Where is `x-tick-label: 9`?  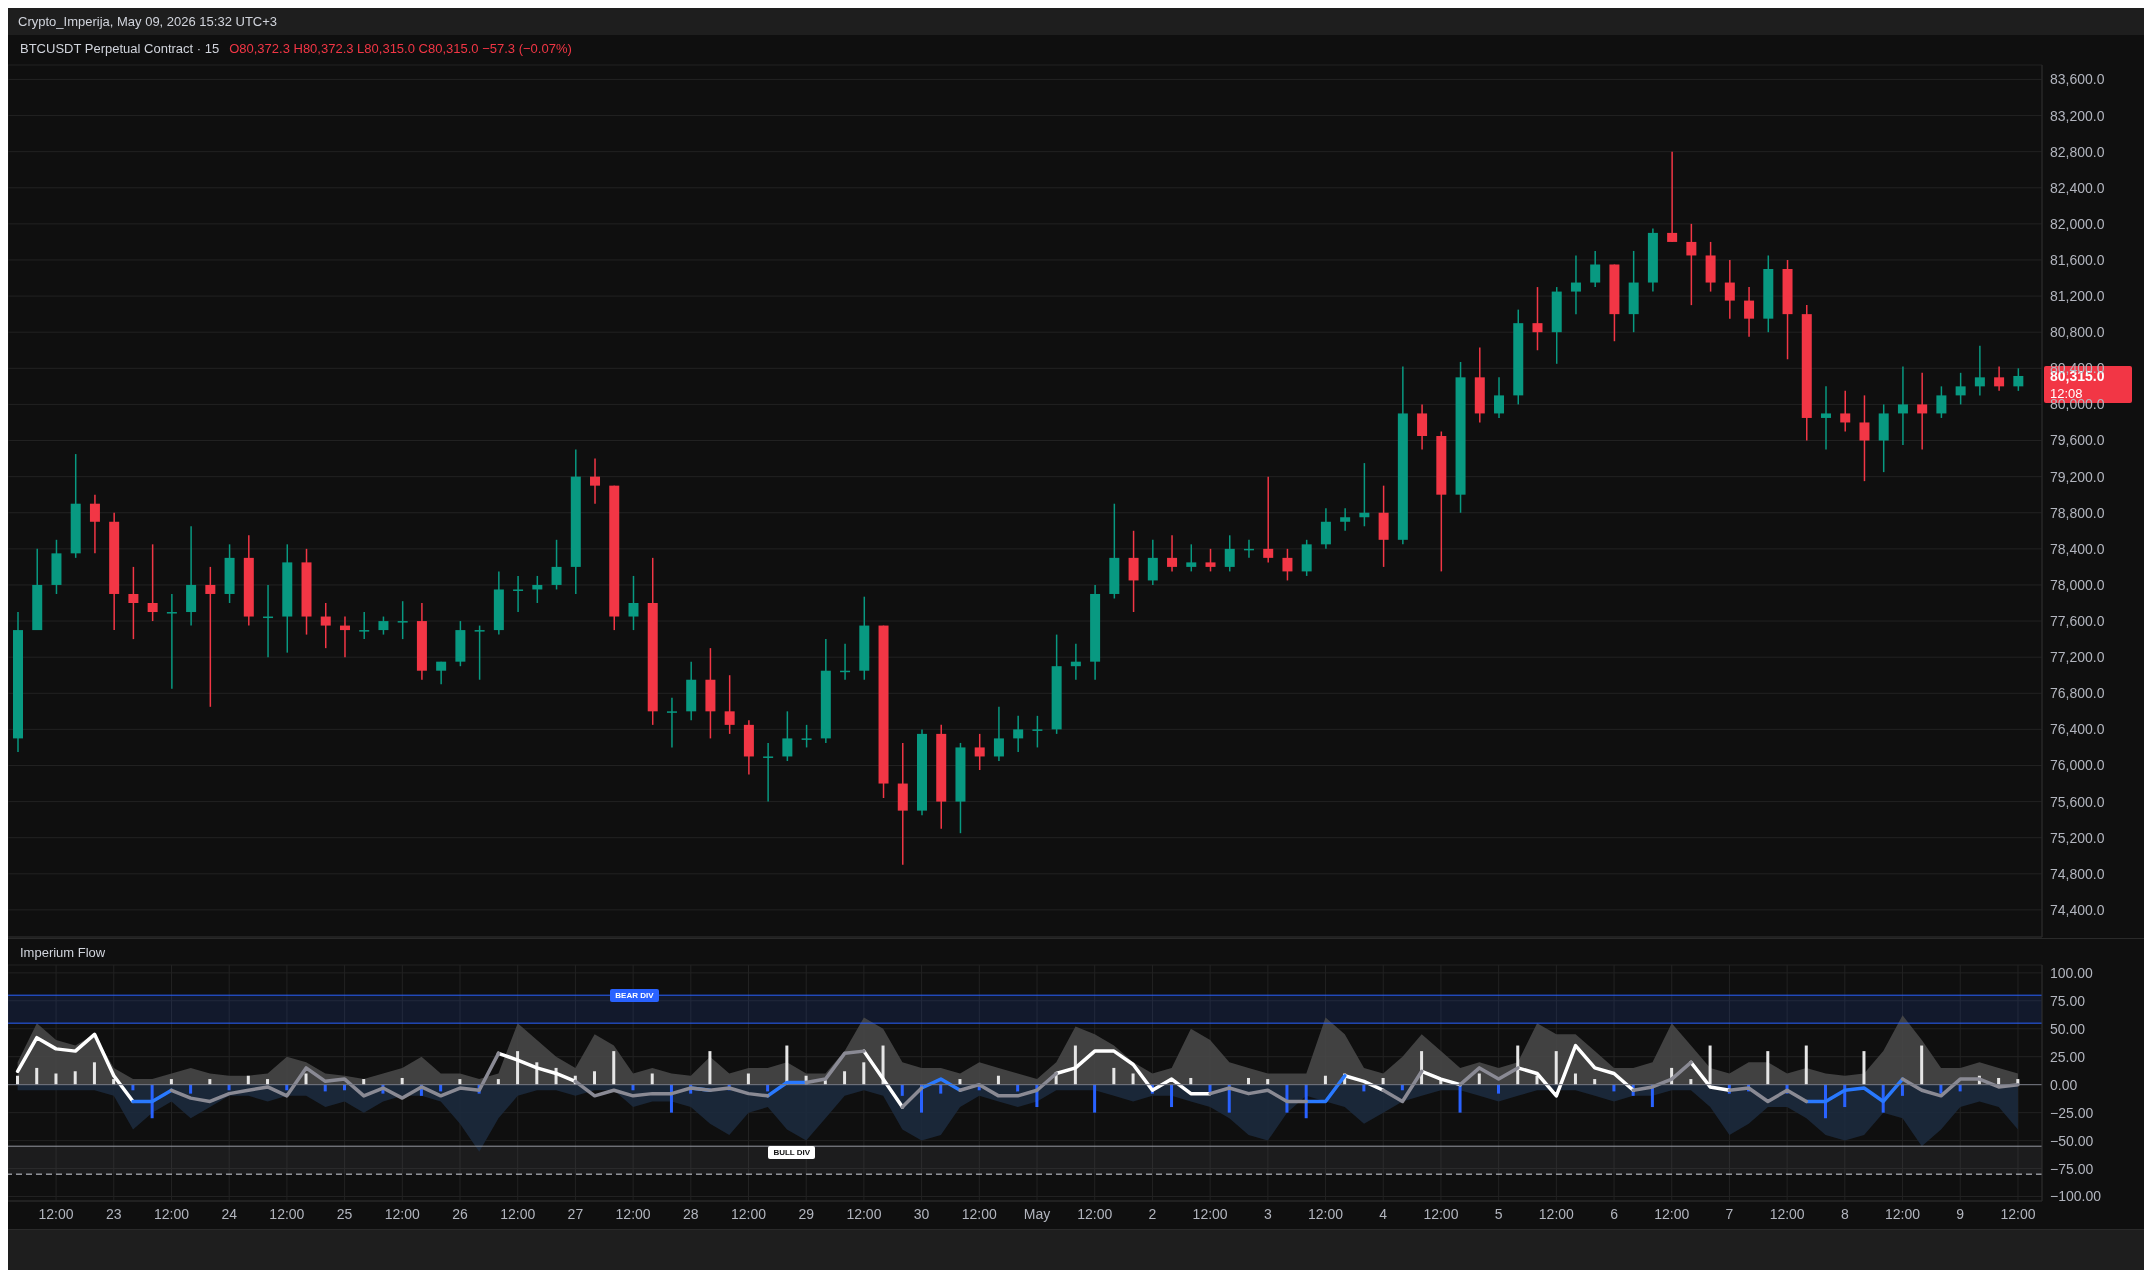 x-tick-label: 9 is located at coordinates (1960, 1213).